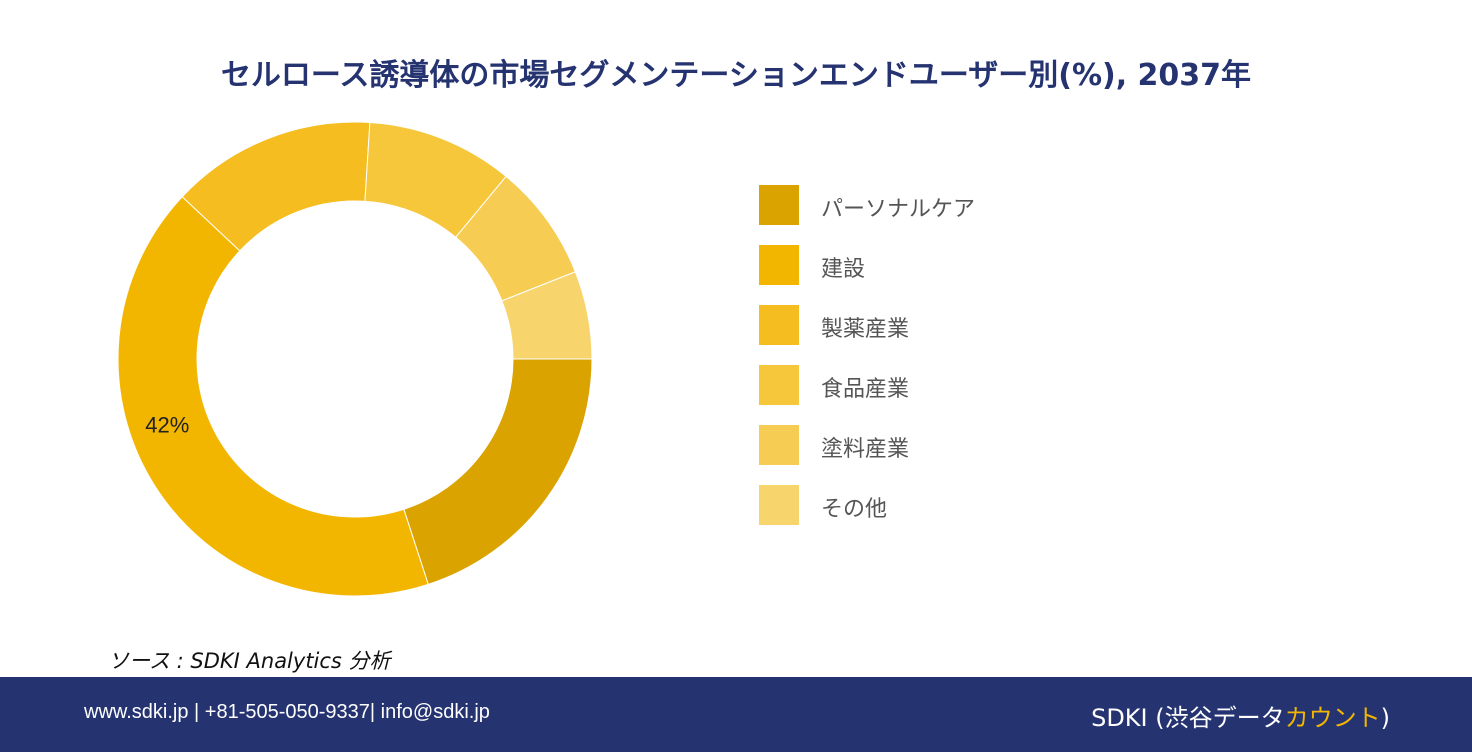 This screenshot has height=752, width=1472. Describe the element at coordinates (865, 449) in the screenshot. I see `legend-label: 塗料産業` at that location.